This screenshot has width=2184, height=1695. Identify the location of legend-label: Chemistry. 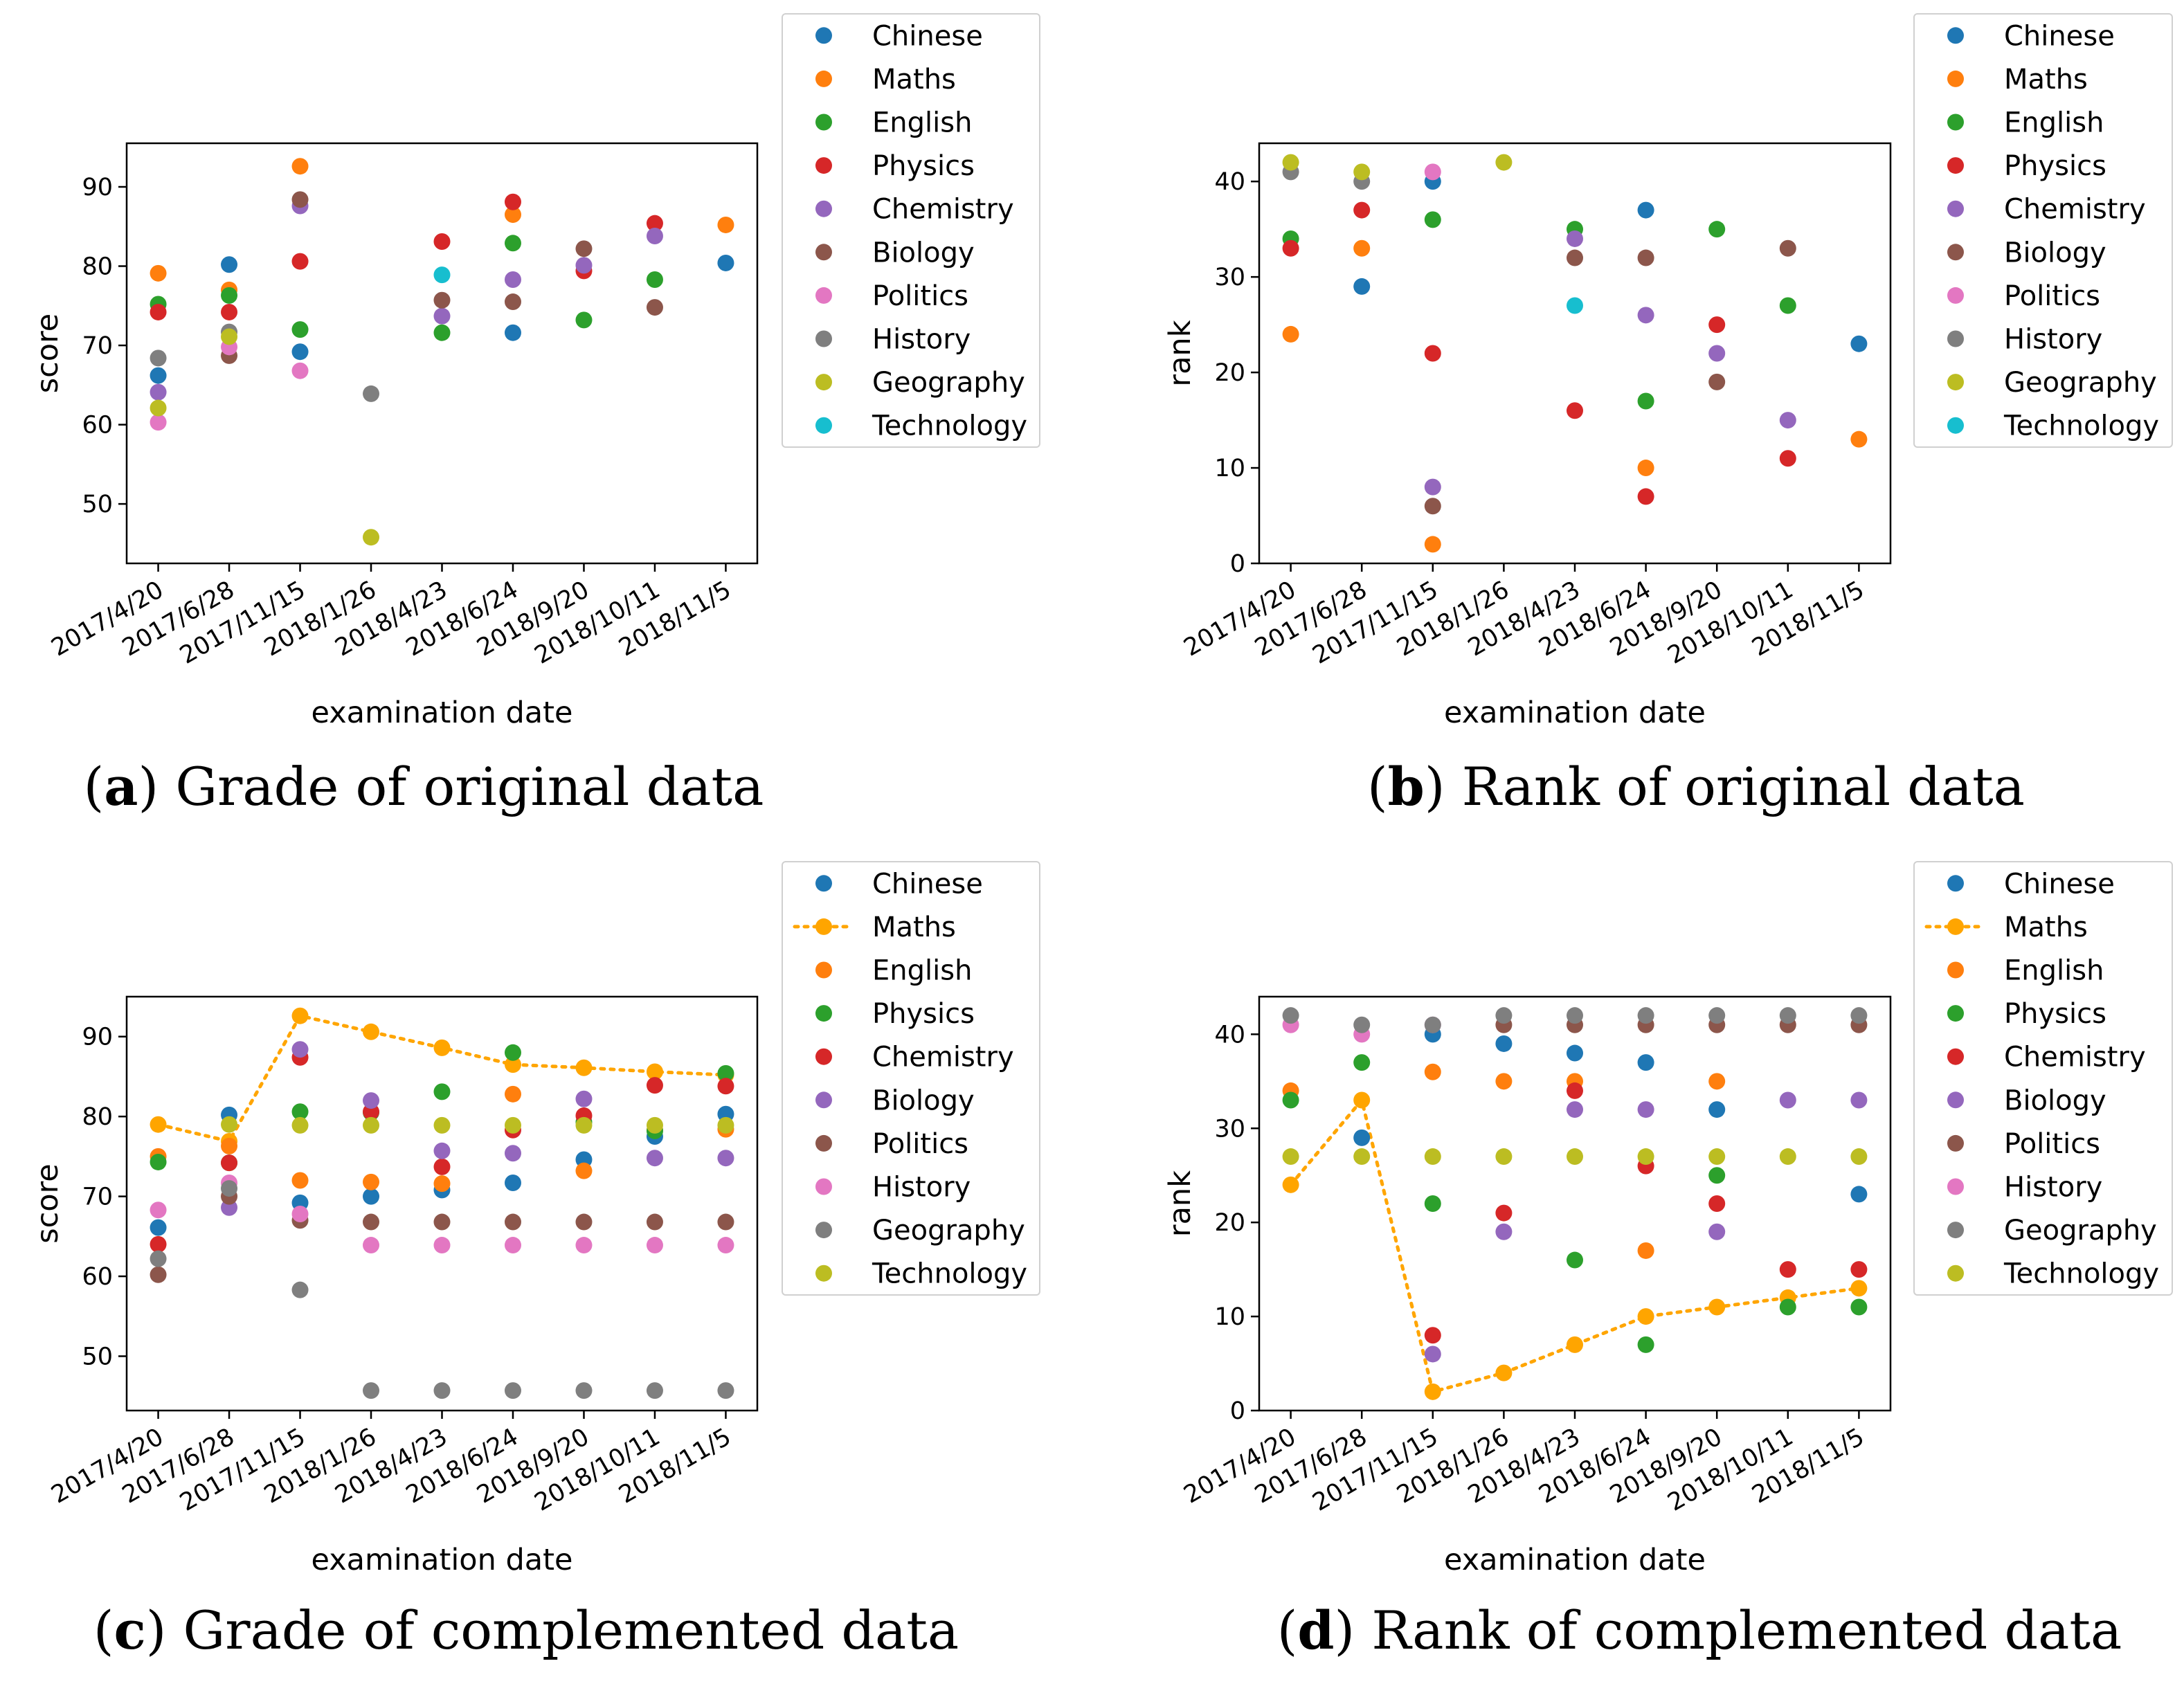
(2075, 1057).